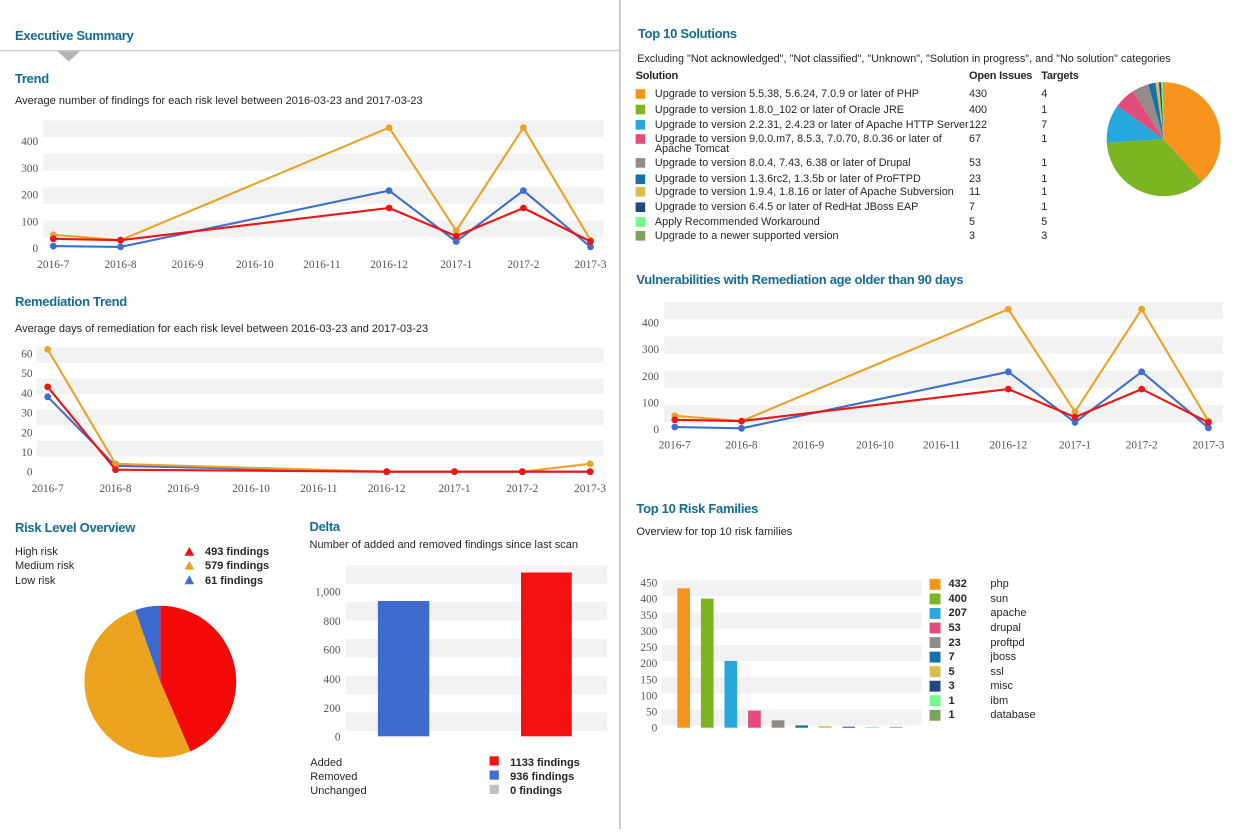 Image resolution: width=1236 pixels, height=834 pixels. Describe the element at coordinates (27, 414) in the screenshot. I see `svg-text: 30` at that location.